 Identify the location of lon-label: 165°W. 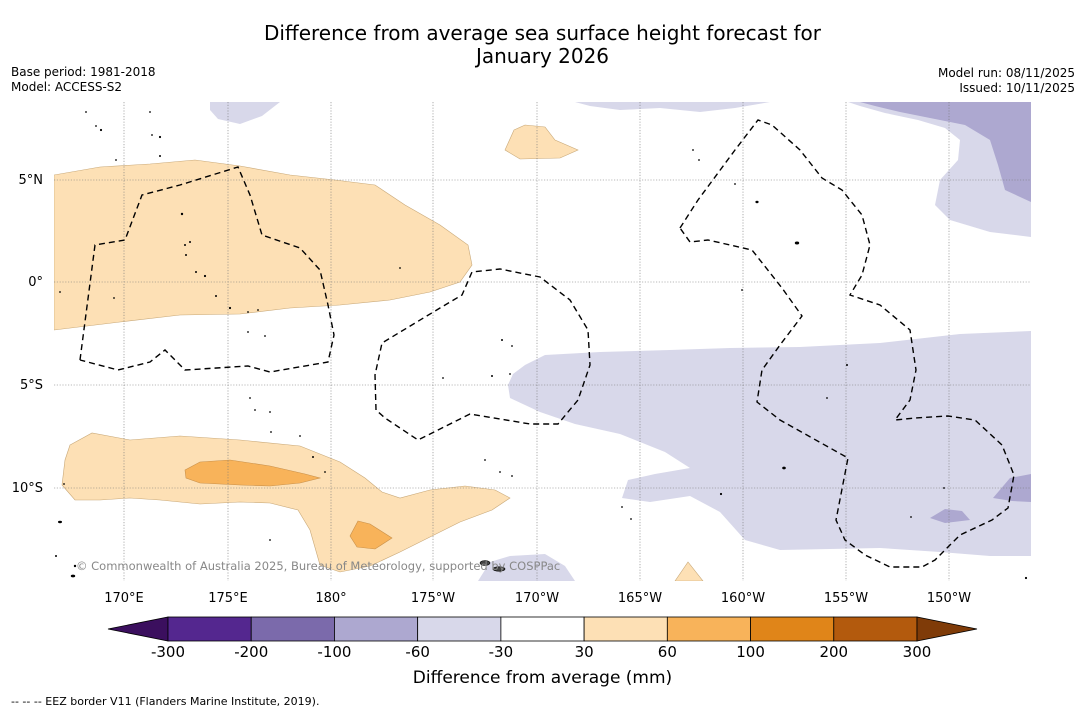
(640, 598).